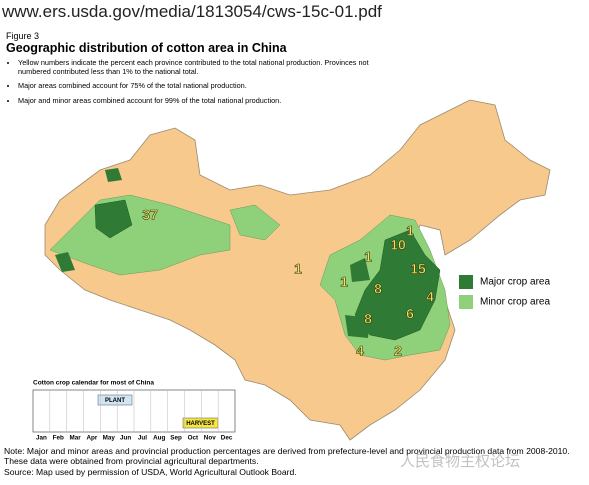 This screenshot has width=589, height=485. Describe the element at coordinates (142, 438) in the screenshot. I see `month-label: Jul` at that location.